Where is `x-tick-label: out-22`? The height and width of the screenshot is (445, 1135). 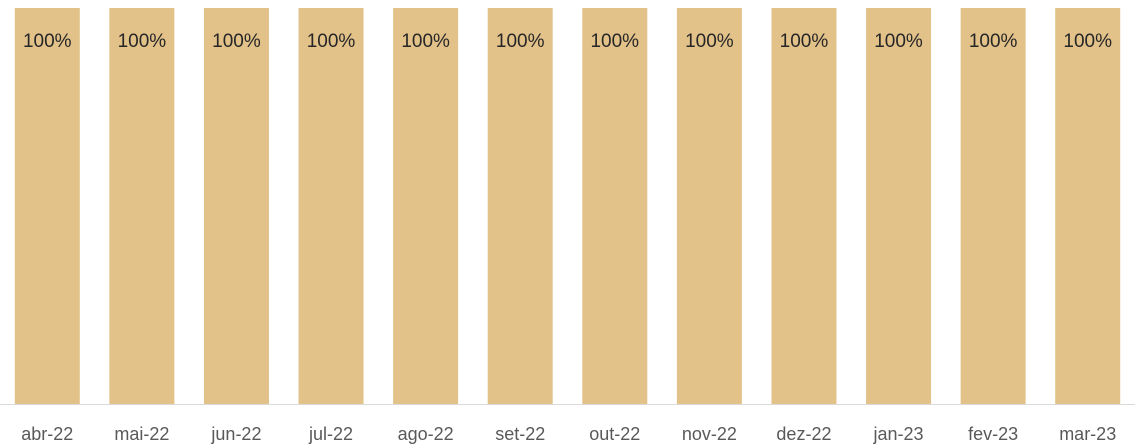 x-tick-label: out-22 is located at coordinates (614, 434).